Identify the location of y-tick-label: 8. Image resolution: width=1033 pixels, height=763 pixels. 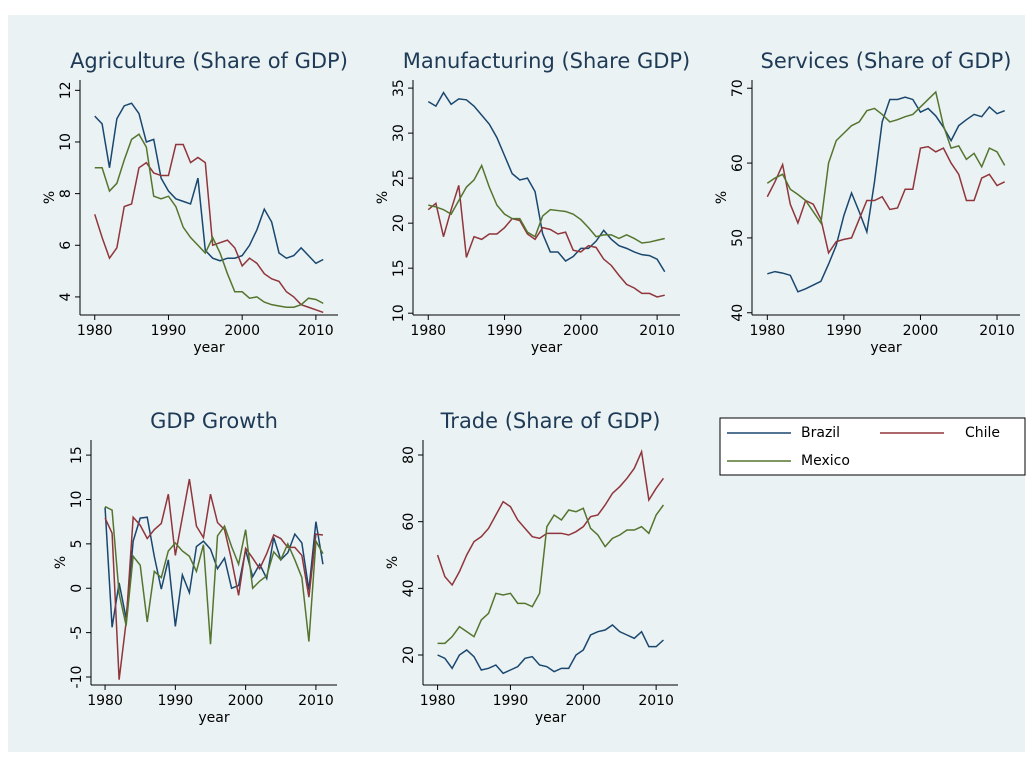
(66, 193).